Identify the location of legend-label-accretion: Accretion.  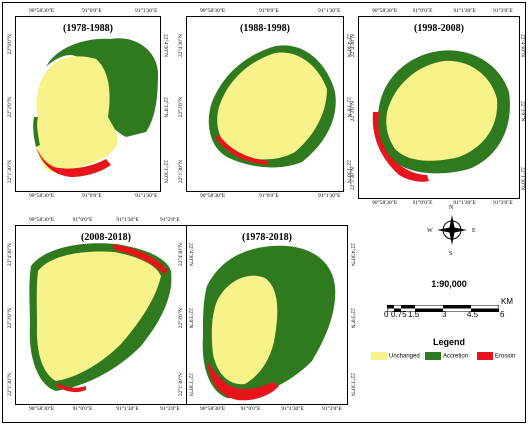
(456, 356).